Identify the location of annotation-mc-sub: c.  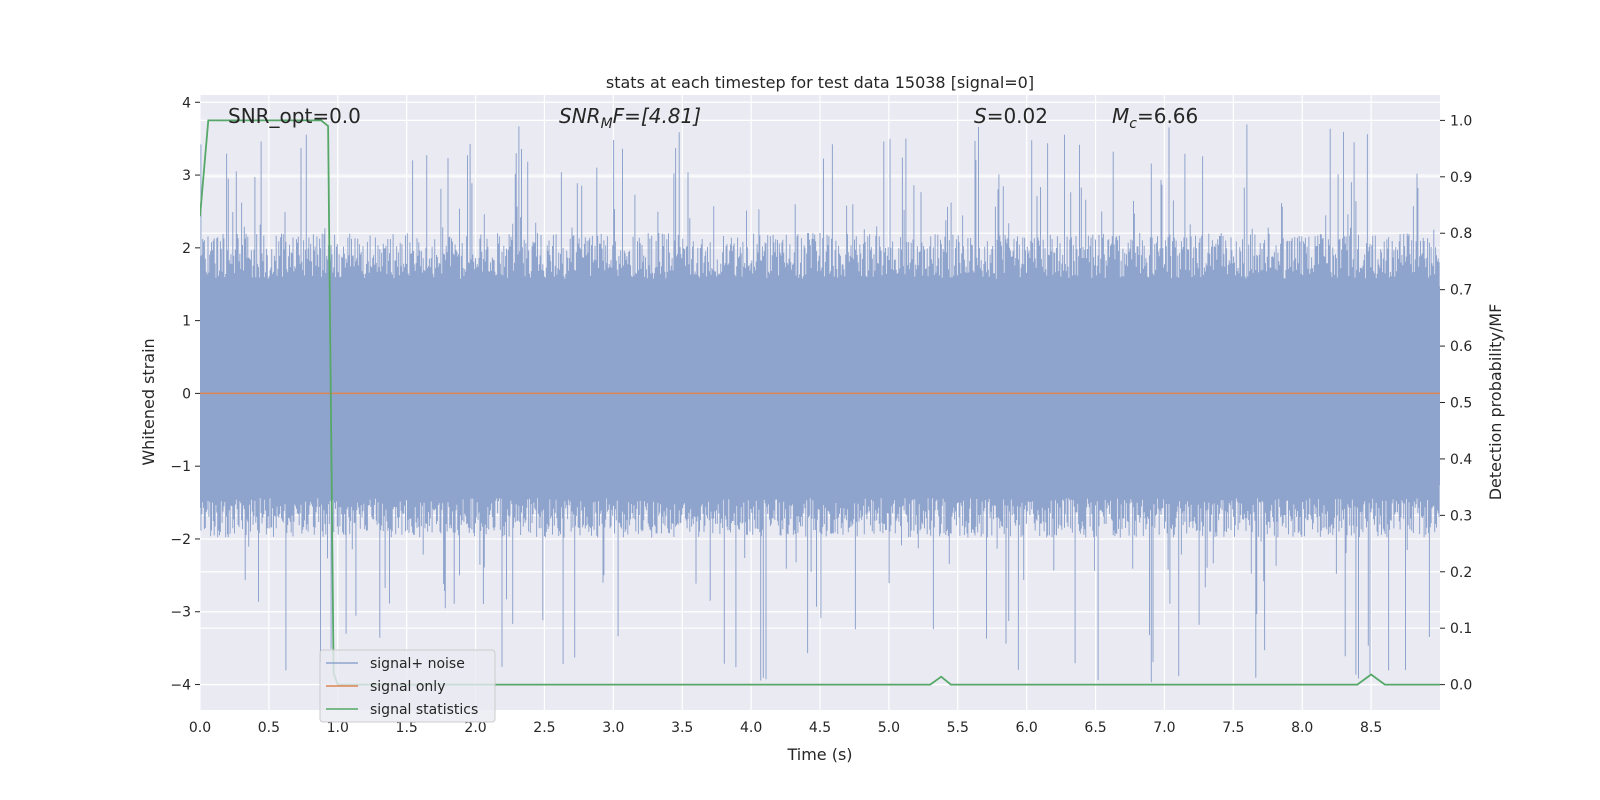
(1133, 124).